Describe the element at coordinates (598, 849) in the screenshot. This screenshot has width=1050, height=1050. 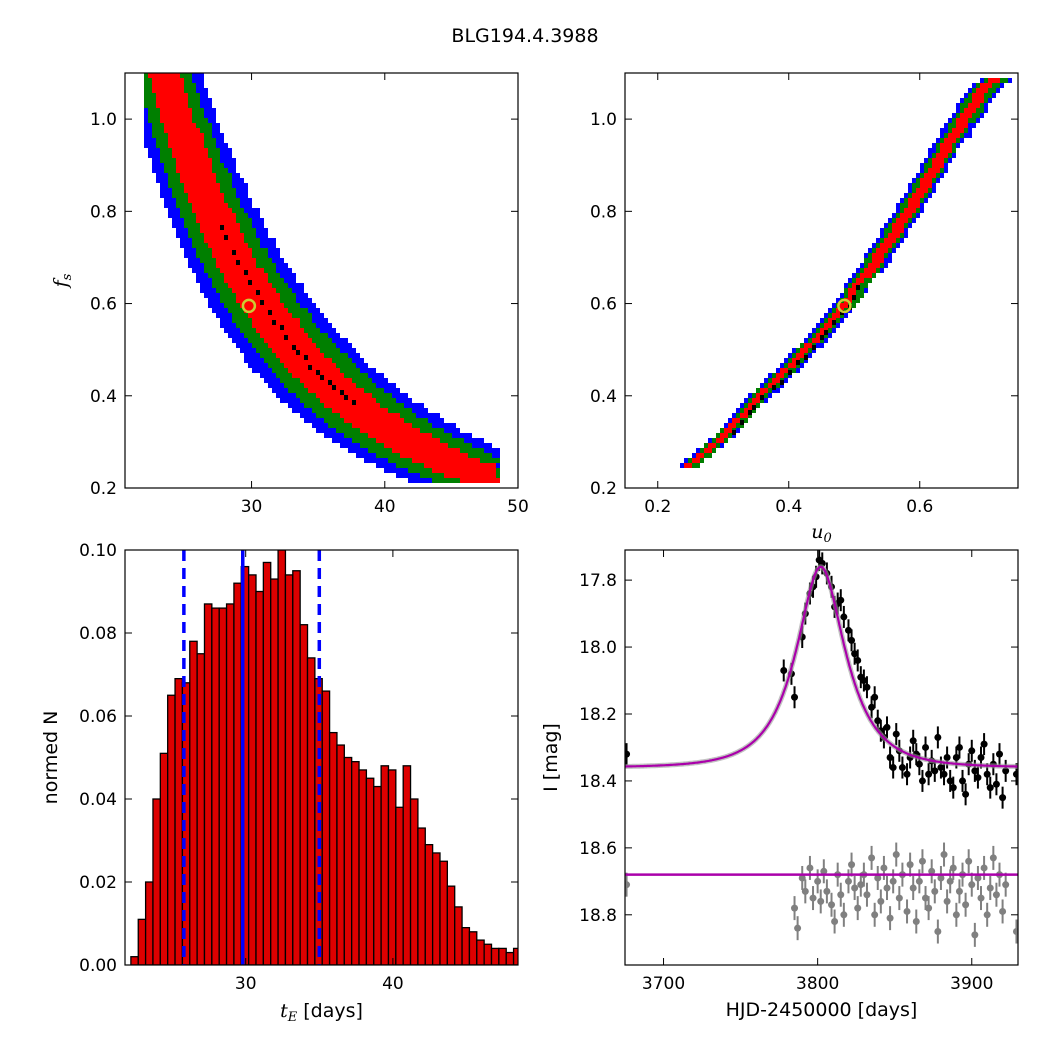
I see `y-tick-label: 18.6` at that location.